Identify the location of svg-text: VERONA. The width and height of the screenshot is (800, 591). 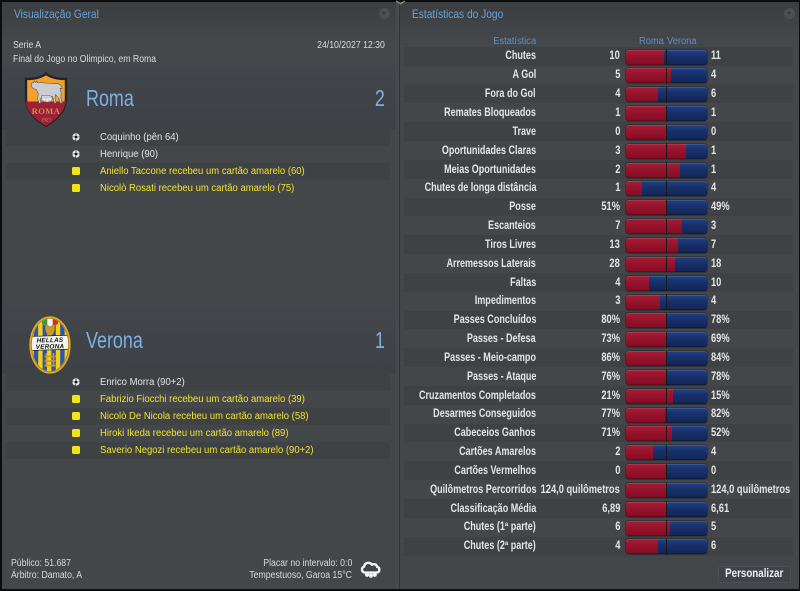
(50, 347).